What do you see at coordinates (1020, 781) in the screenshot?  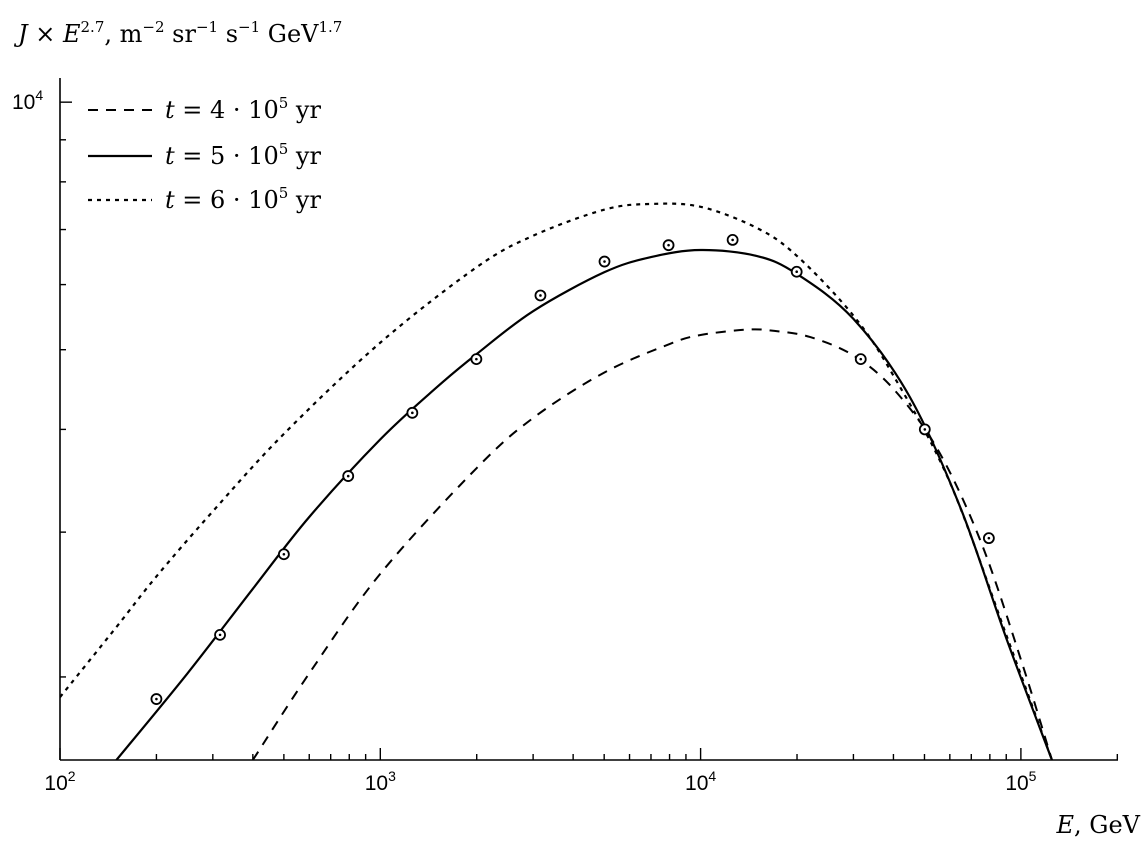 I see `x-tick-label: 10⁵` at bounding box center [1020, 781].